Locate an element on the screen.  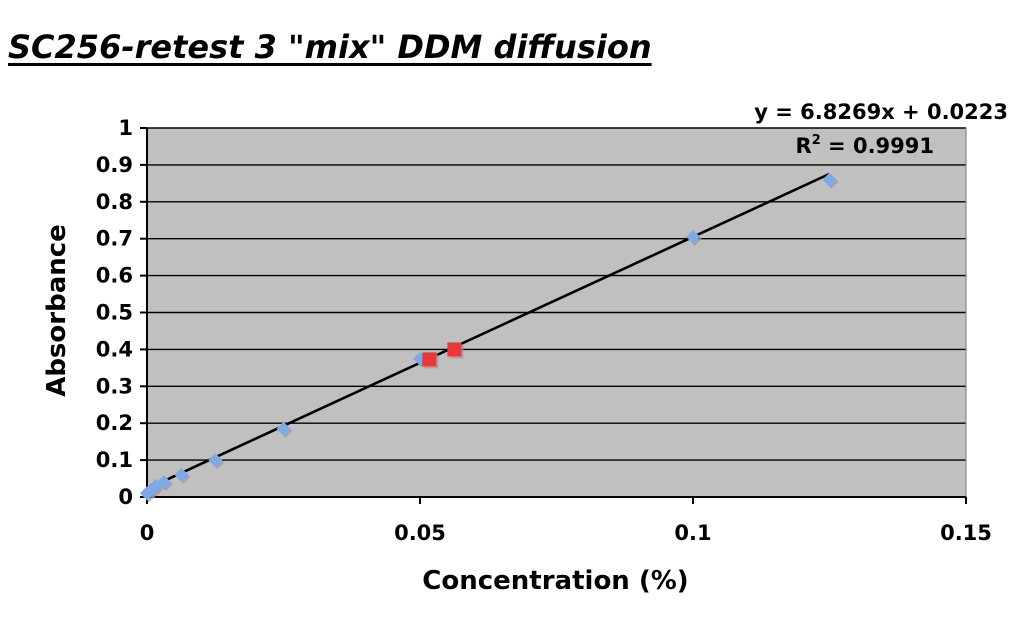
y-tick-label: 0.1 is located at coordinates (114, 460).